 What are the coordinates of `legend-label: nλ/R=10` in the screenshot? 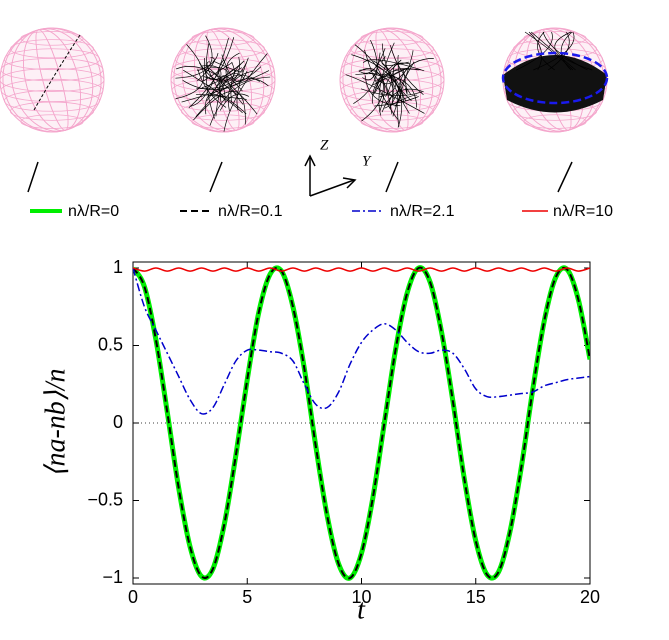 It's located at (583, 211).